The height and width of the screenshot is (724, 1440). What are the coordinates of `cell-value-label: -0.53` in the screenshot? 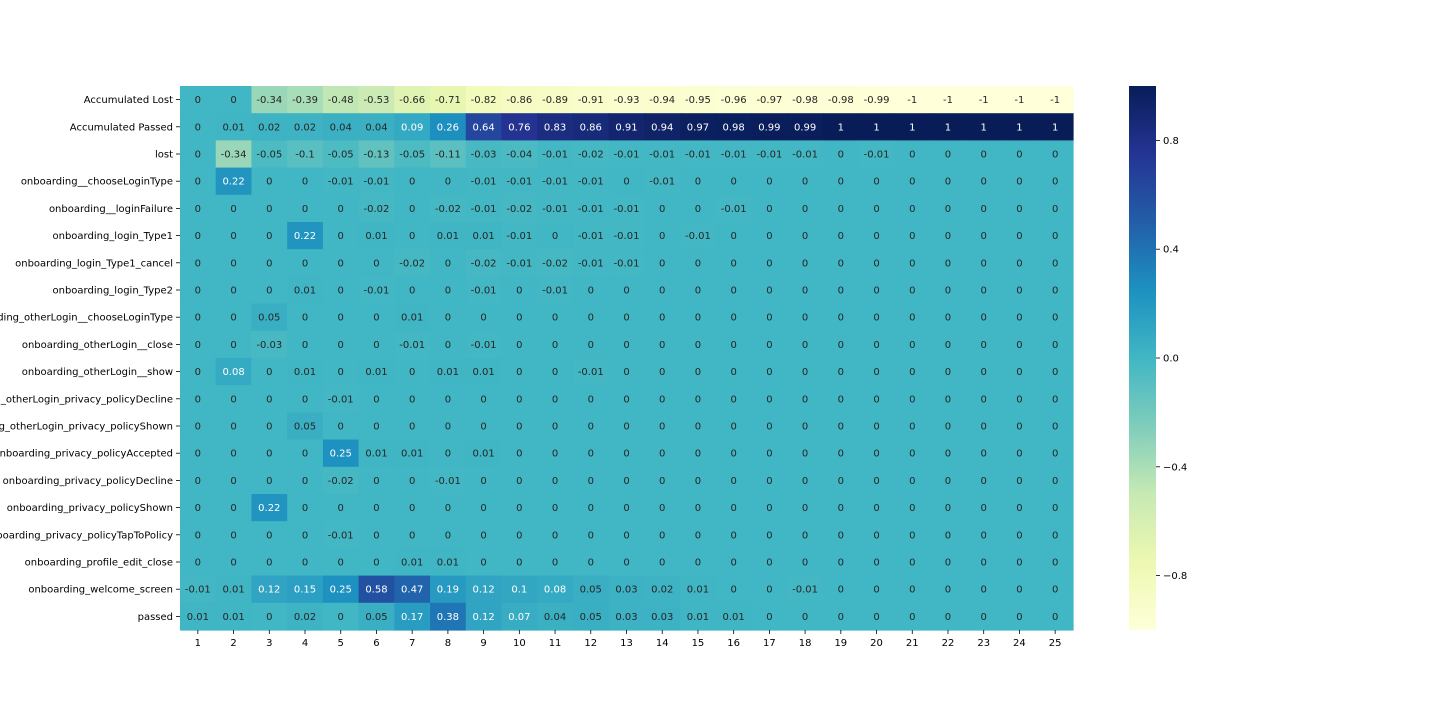 It's located at (377, 100).